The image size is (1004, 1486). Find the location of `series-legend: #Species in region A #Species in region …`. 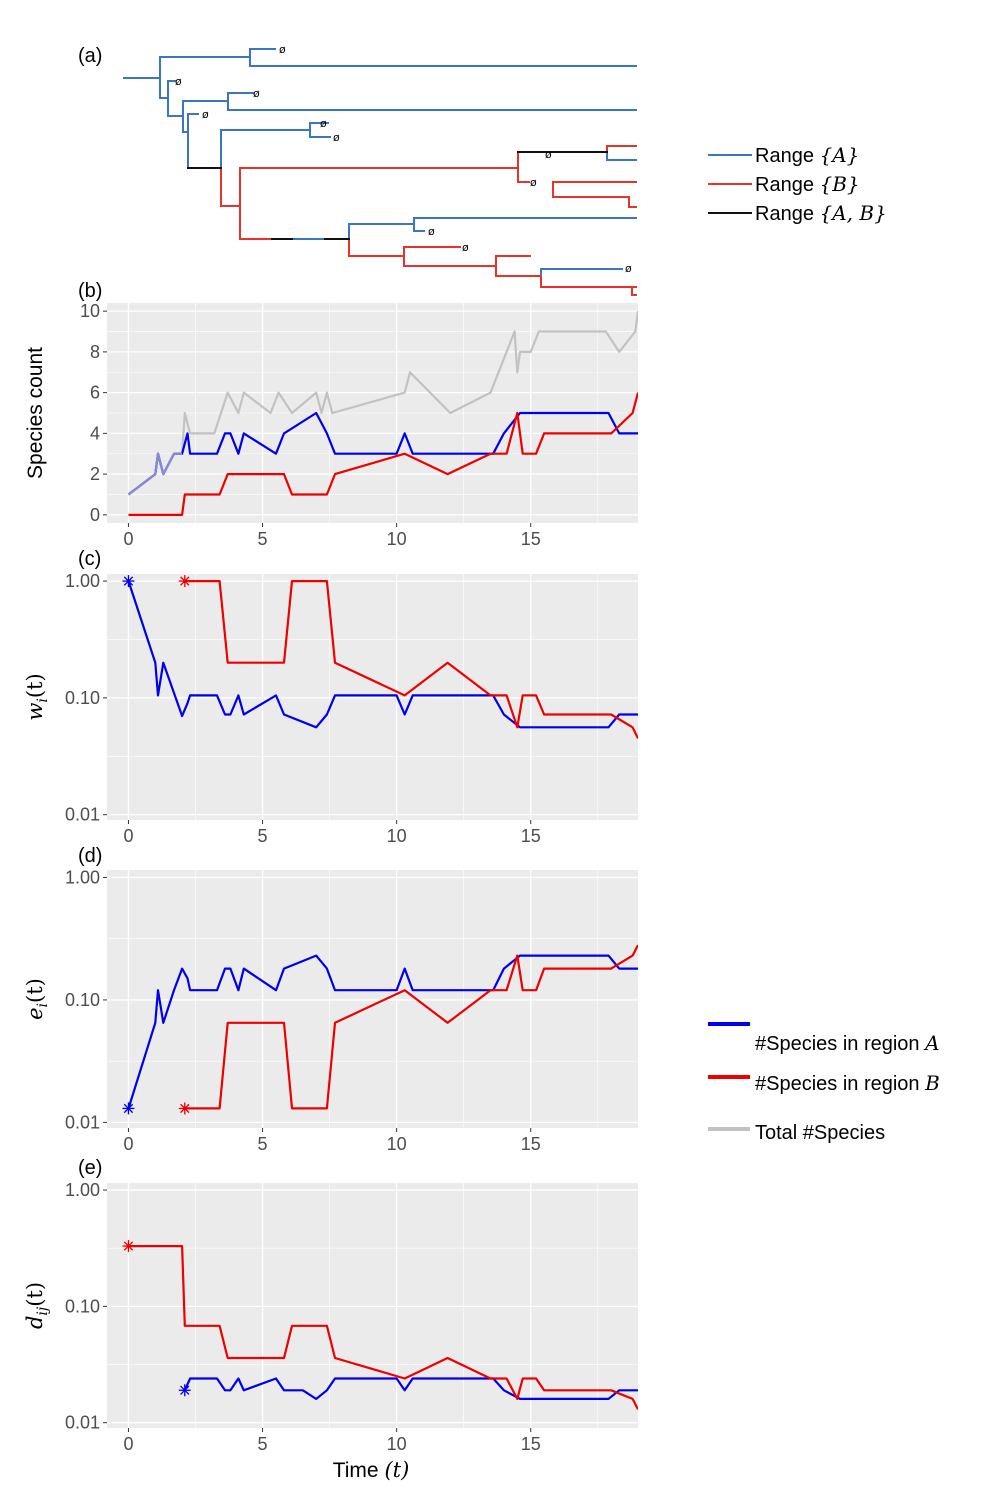

series-legend: #Species in region A #Species in region … is located at coordinates (824, 1083).